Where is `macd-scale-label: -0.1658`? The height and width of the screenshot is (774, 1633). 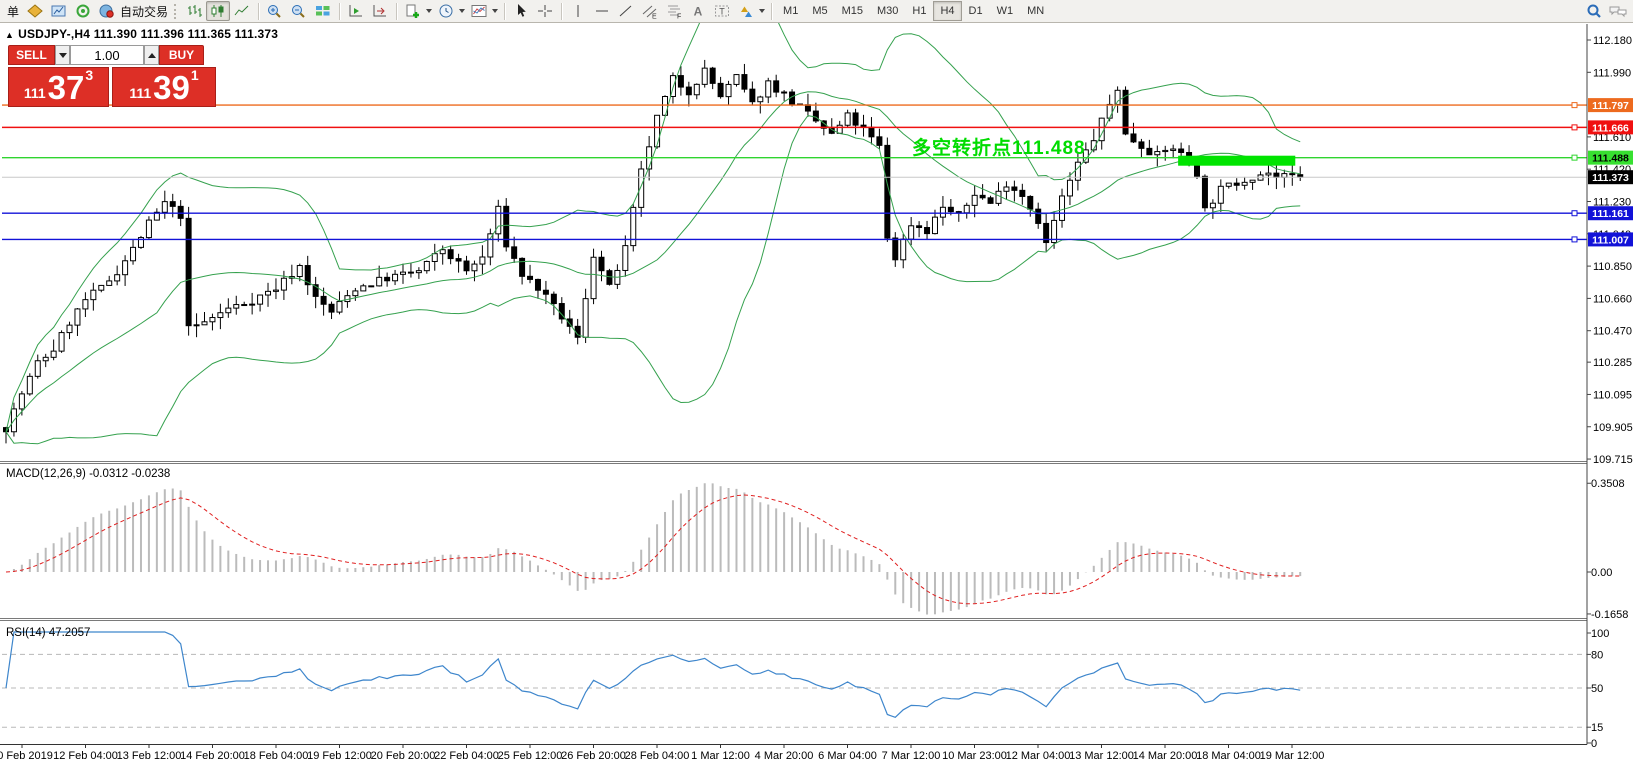 macd-scale-label: -0.1658 is located at coordinates (1609, 615).